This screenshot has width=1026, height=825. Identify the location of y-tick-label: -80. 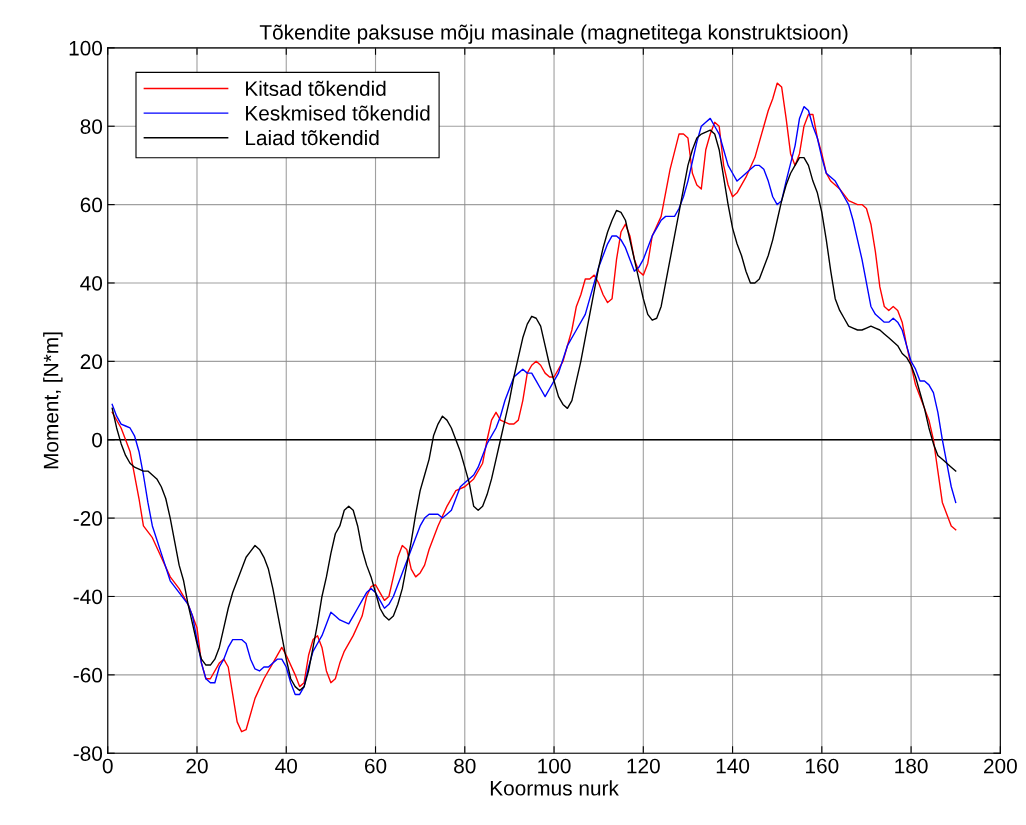
(88, 753).